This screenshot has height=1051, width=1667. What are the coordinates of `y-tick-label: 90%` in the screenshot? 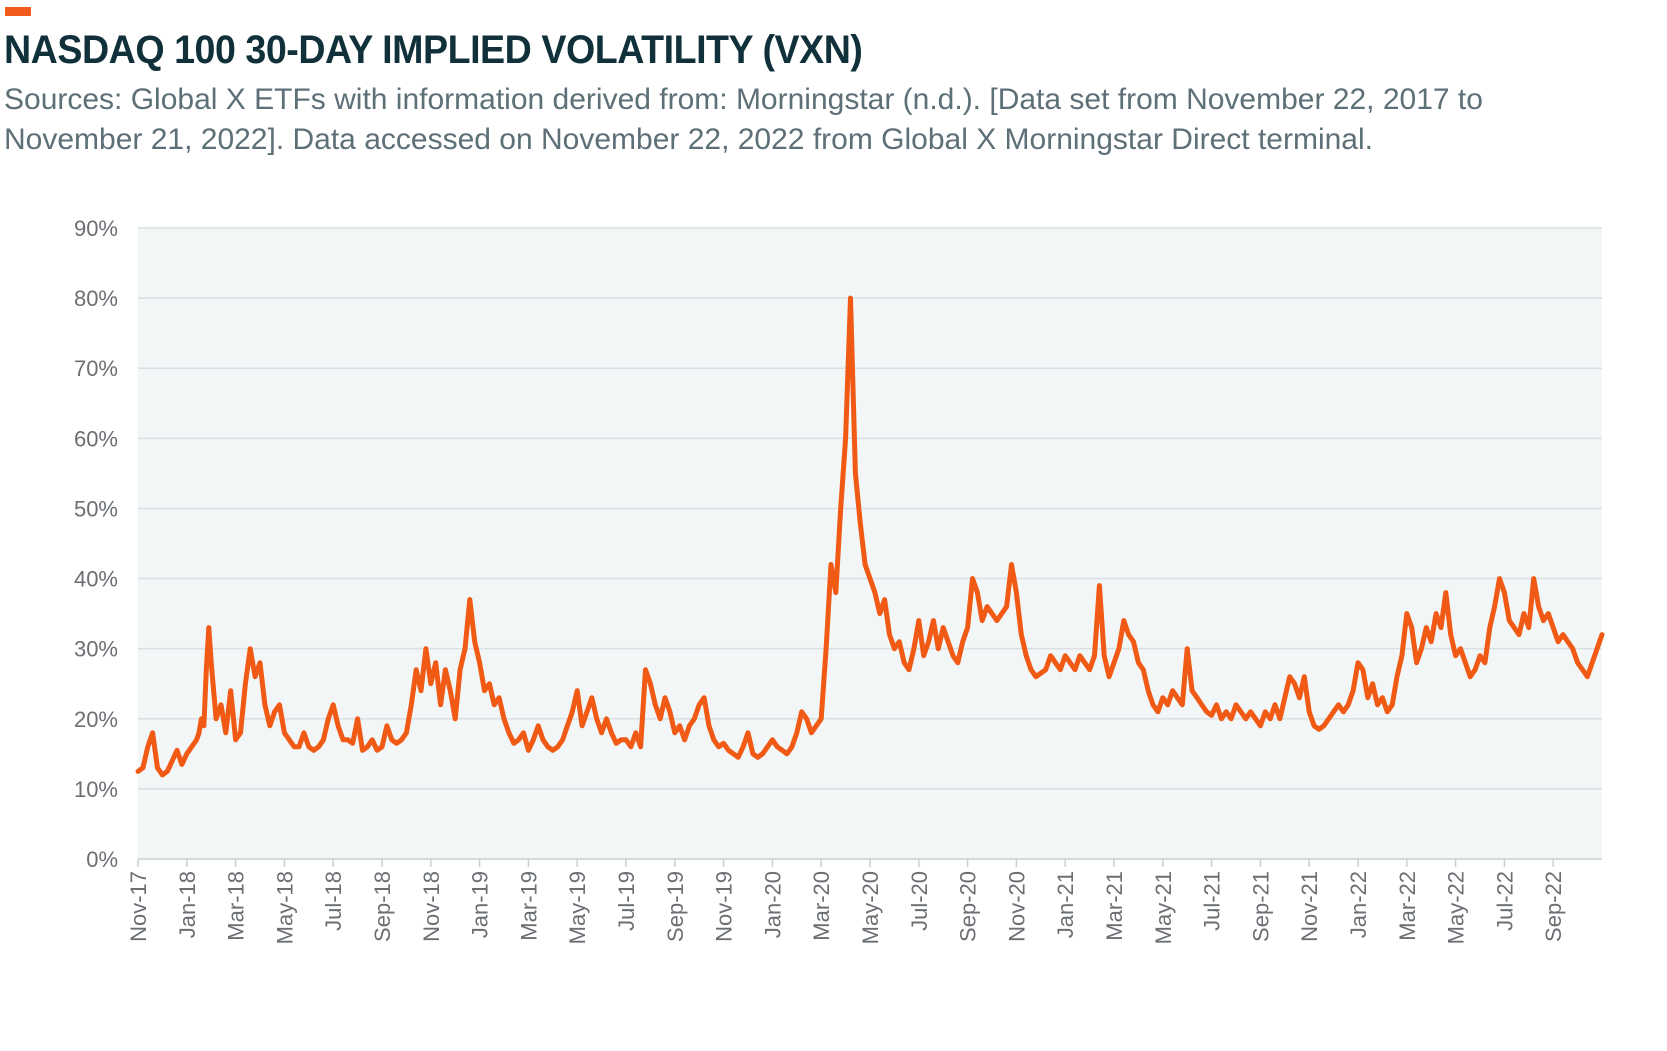 It's located at (96, 228).